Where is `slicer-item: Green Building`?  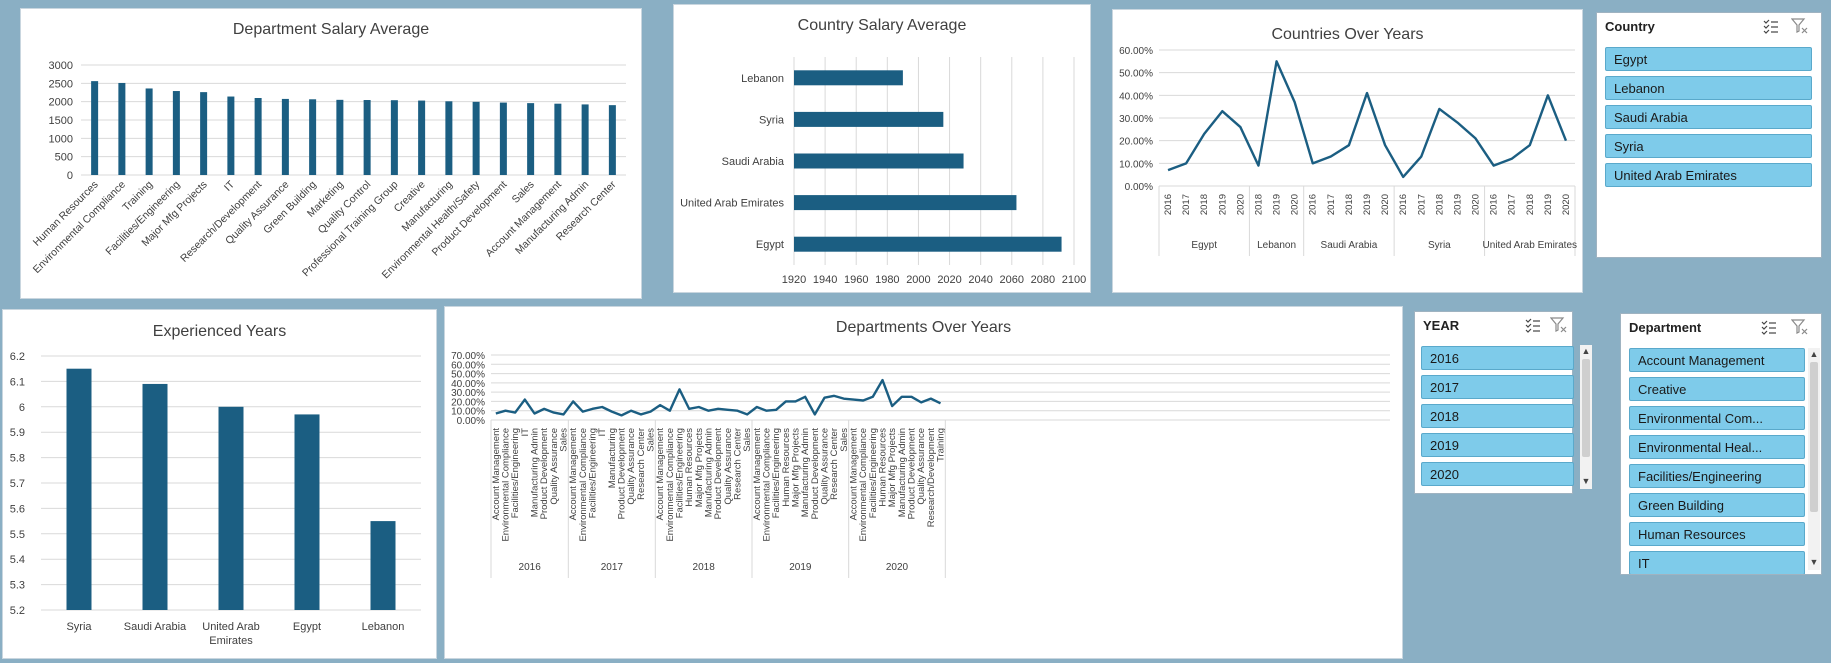 slicer-item: Green Building is located at coordinates (1717, 505).